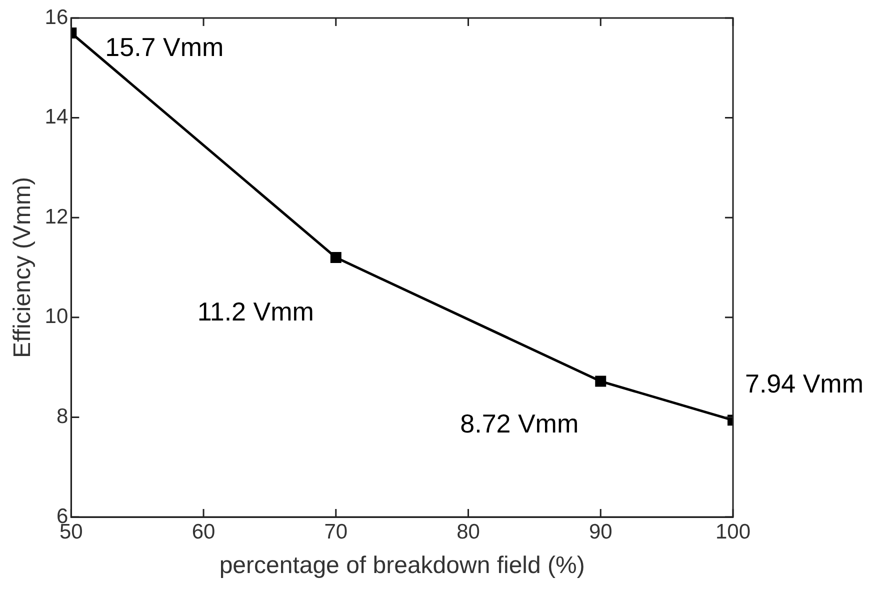 This screenshot has height=590, width=893. Describe the element at coordinates (600, 532) in the screenshot. I see `x-tick-label: 90` at that location.